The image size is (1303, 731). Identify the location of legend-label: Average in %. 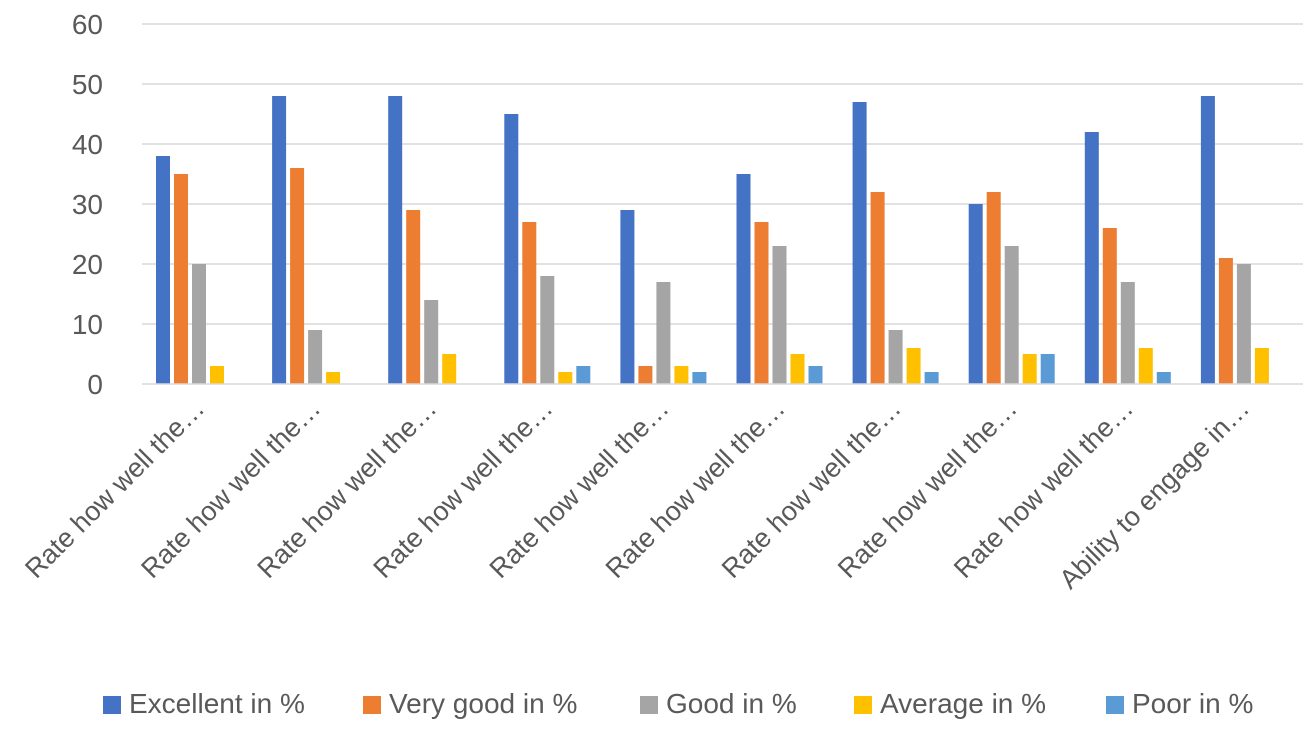
(963, 703).